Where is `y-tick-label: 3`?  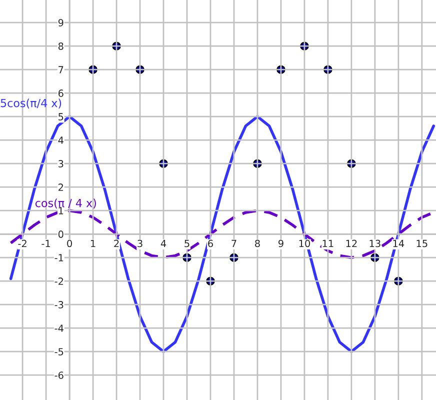
y-tick-label: 3 is located at coordinates (61, 164).